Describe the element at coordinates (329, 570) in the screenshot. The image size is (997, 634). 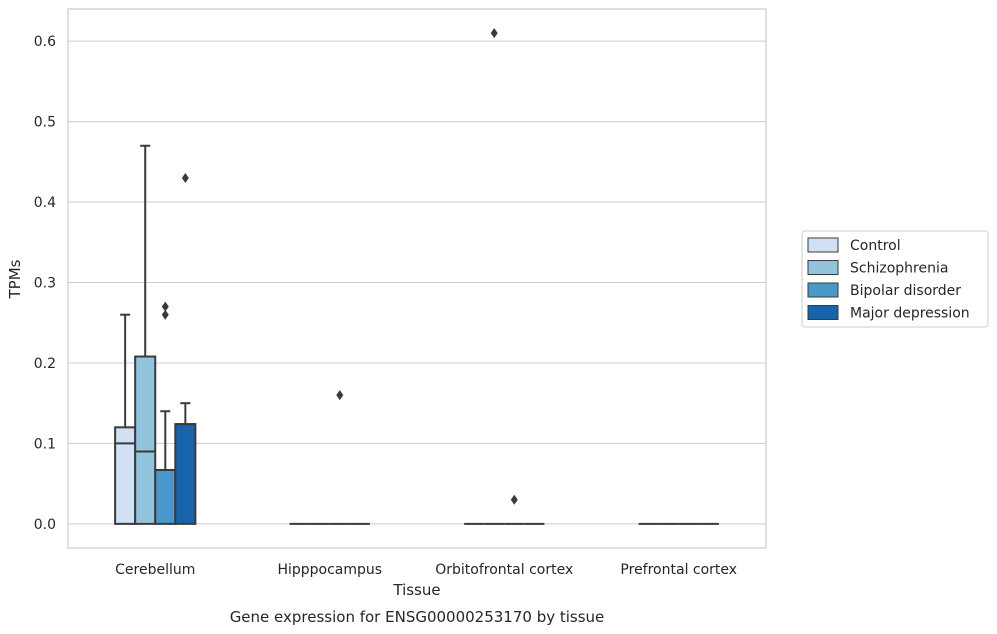
I see `x-tick-label: Hipppocampus` at that location.